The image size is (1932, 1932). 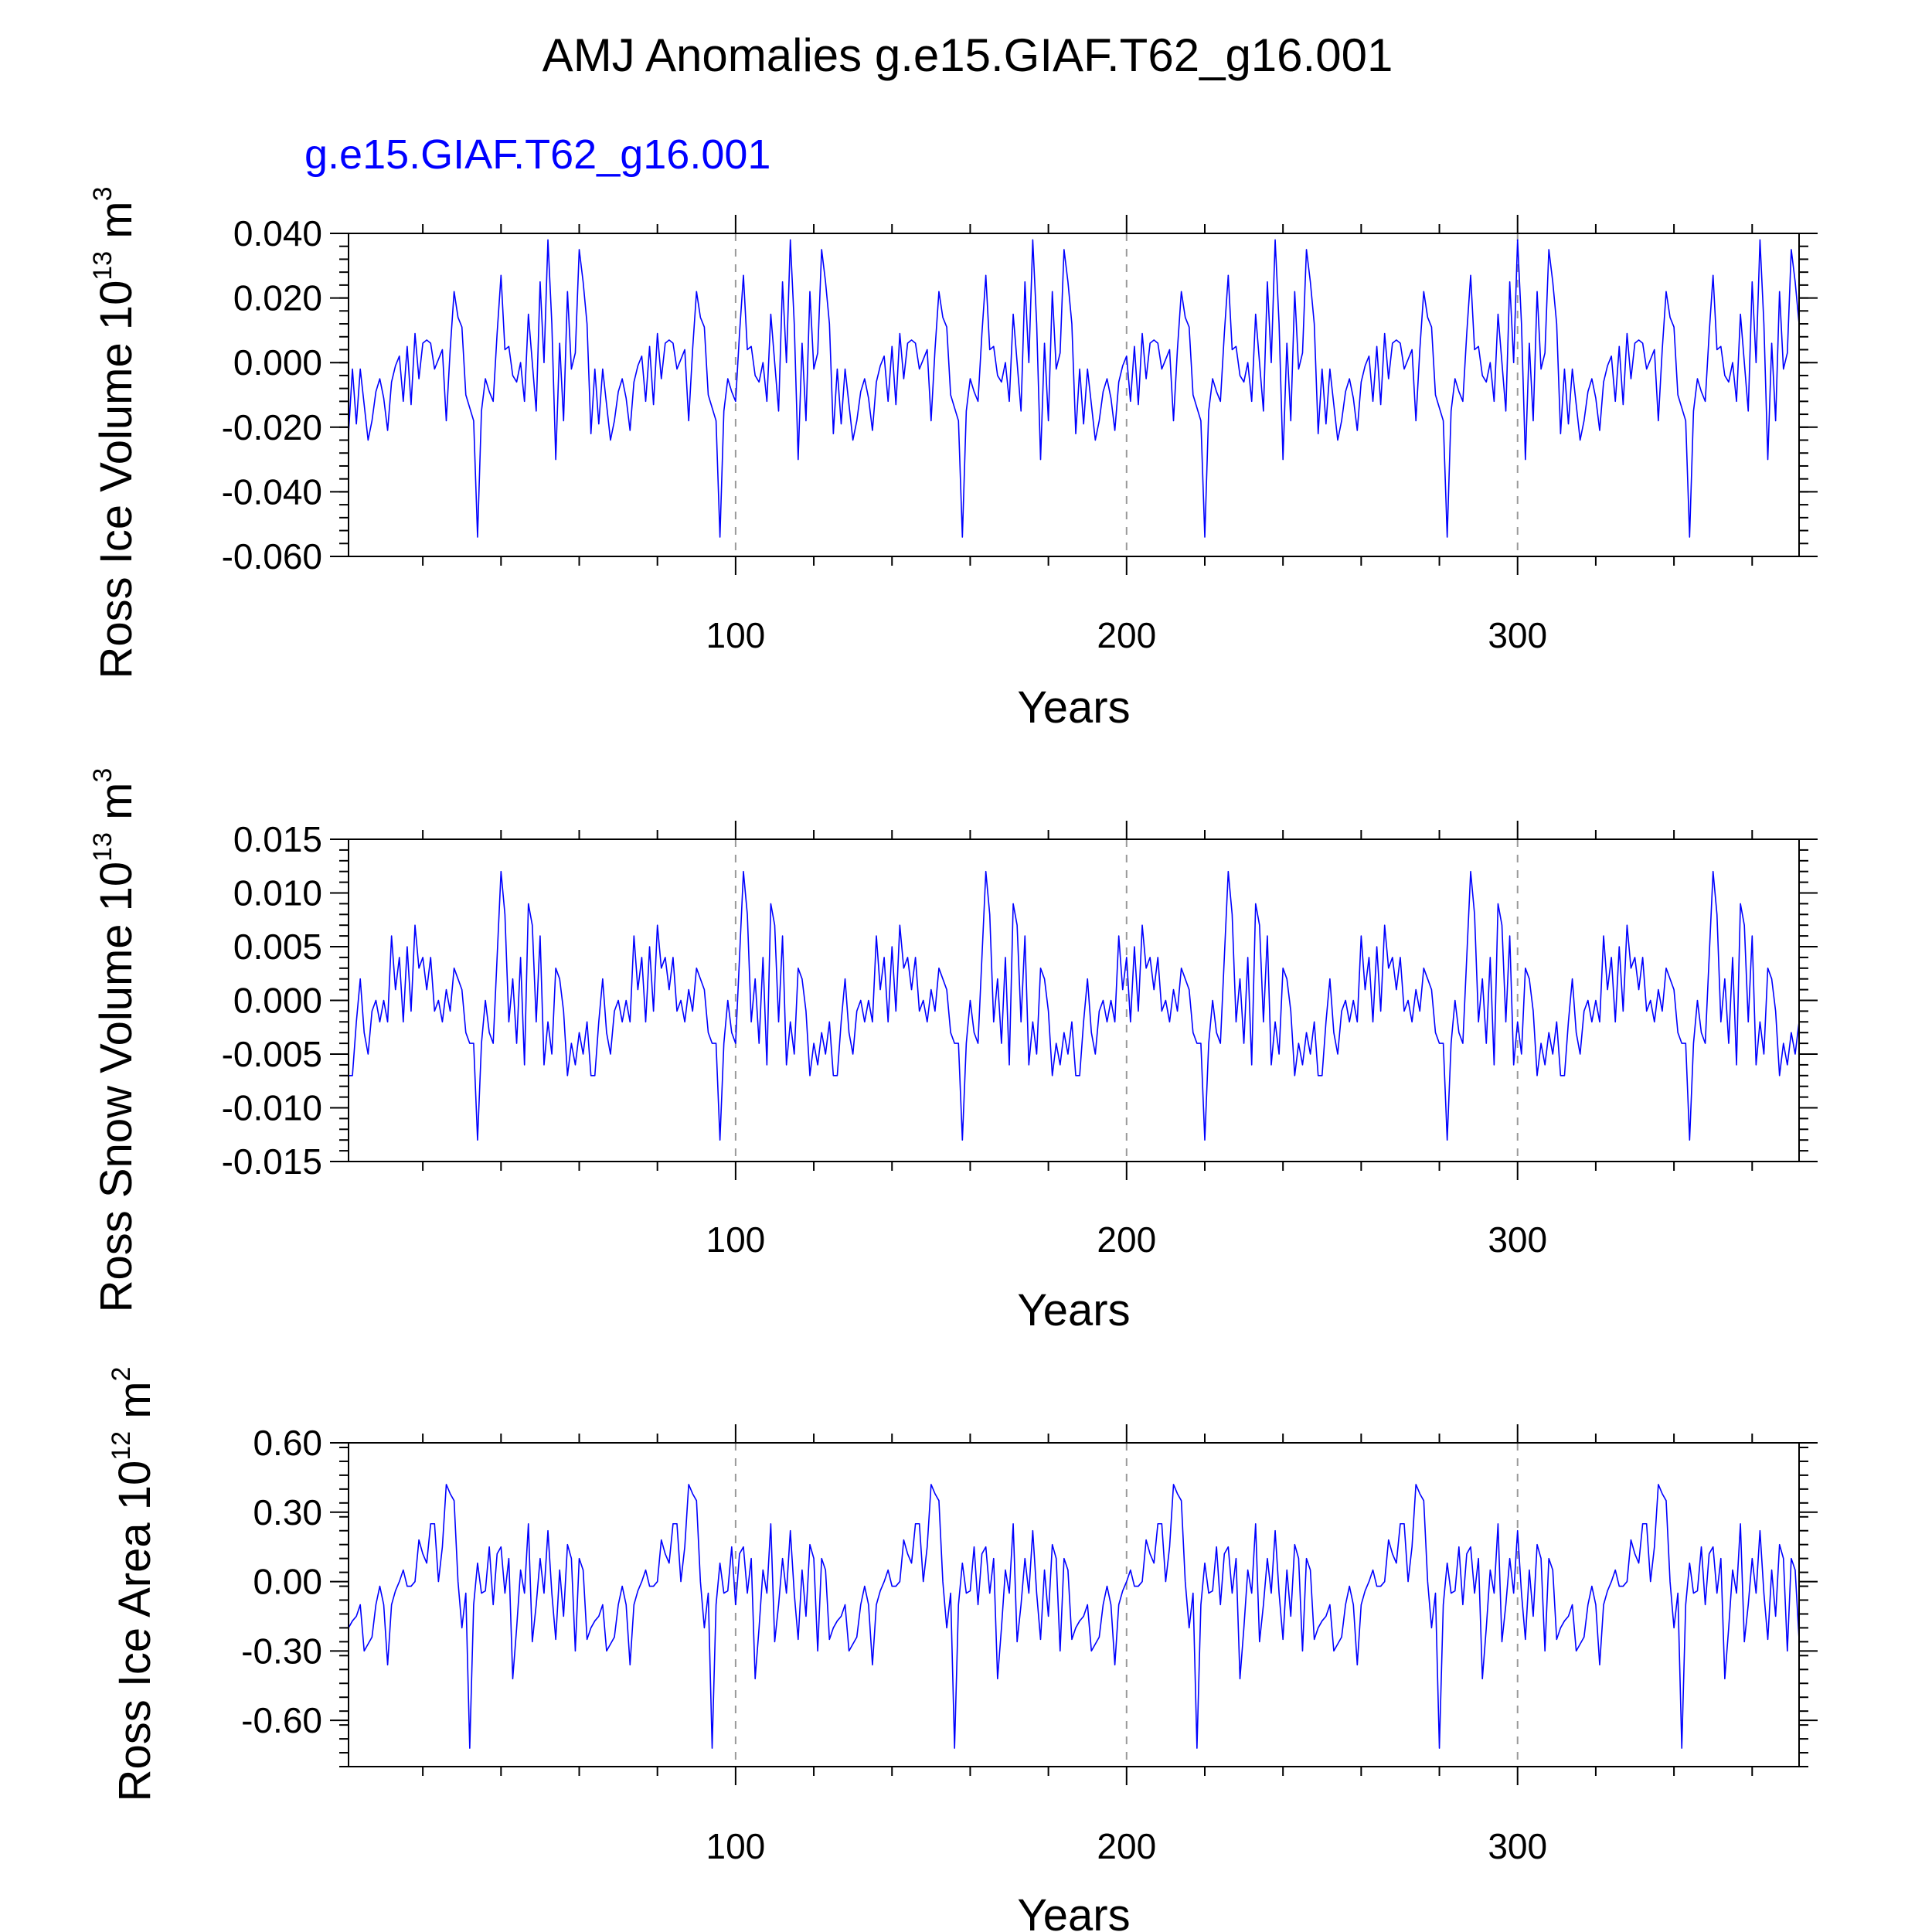 What do you see at coordinates (968, 55) in the screenshot?
I see `figure-title: AMJ Anomalies g.e15.GIAF.T62_g16.001` at bounding box center [968, 55].